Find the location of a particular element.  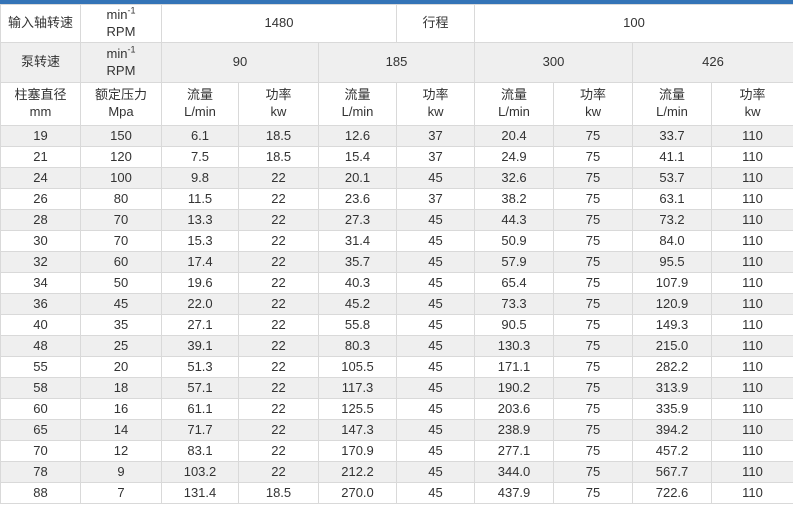

table-cell: 567.7 is located at coordinates (672, 472).